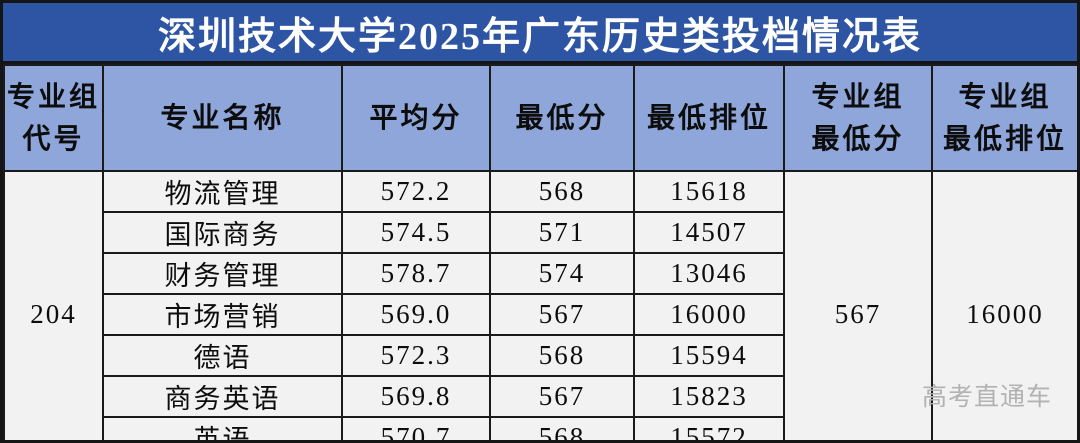 This screenshot has width=1080, height=443. I want to click on table-row: 商务英语 569.8 567 15823, so click(540, 396).